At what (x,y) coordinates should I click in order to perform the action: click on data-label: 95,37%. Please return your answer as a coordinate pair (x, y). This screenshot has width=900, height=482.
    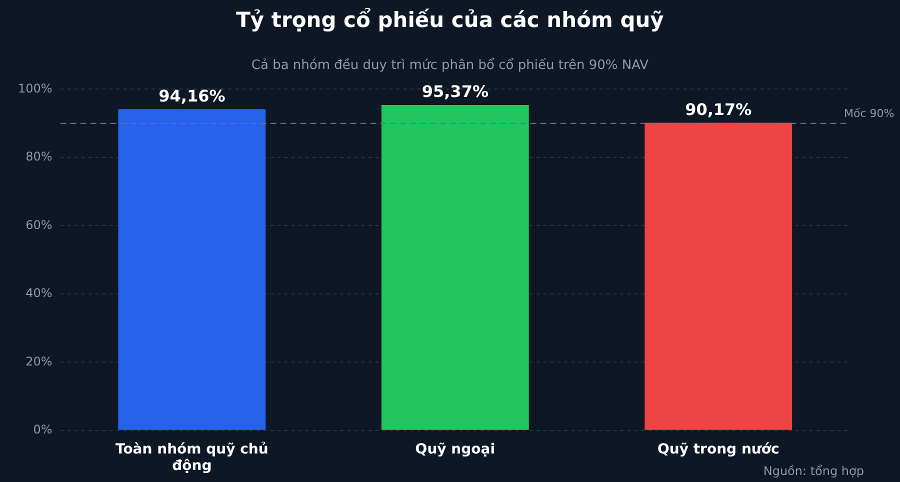
    Looking at the image, I should click on (455, 92).